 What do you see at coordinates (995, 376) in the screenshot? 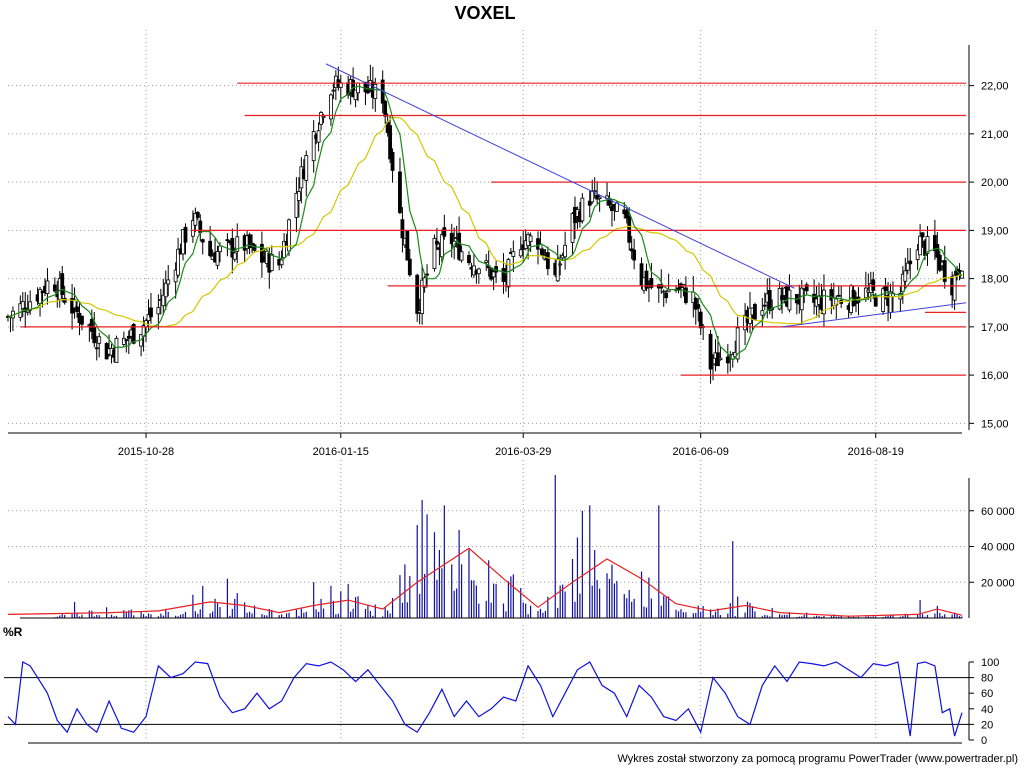
I see `price-y-tick-label: 16,00` at bounding box center [995, 376].